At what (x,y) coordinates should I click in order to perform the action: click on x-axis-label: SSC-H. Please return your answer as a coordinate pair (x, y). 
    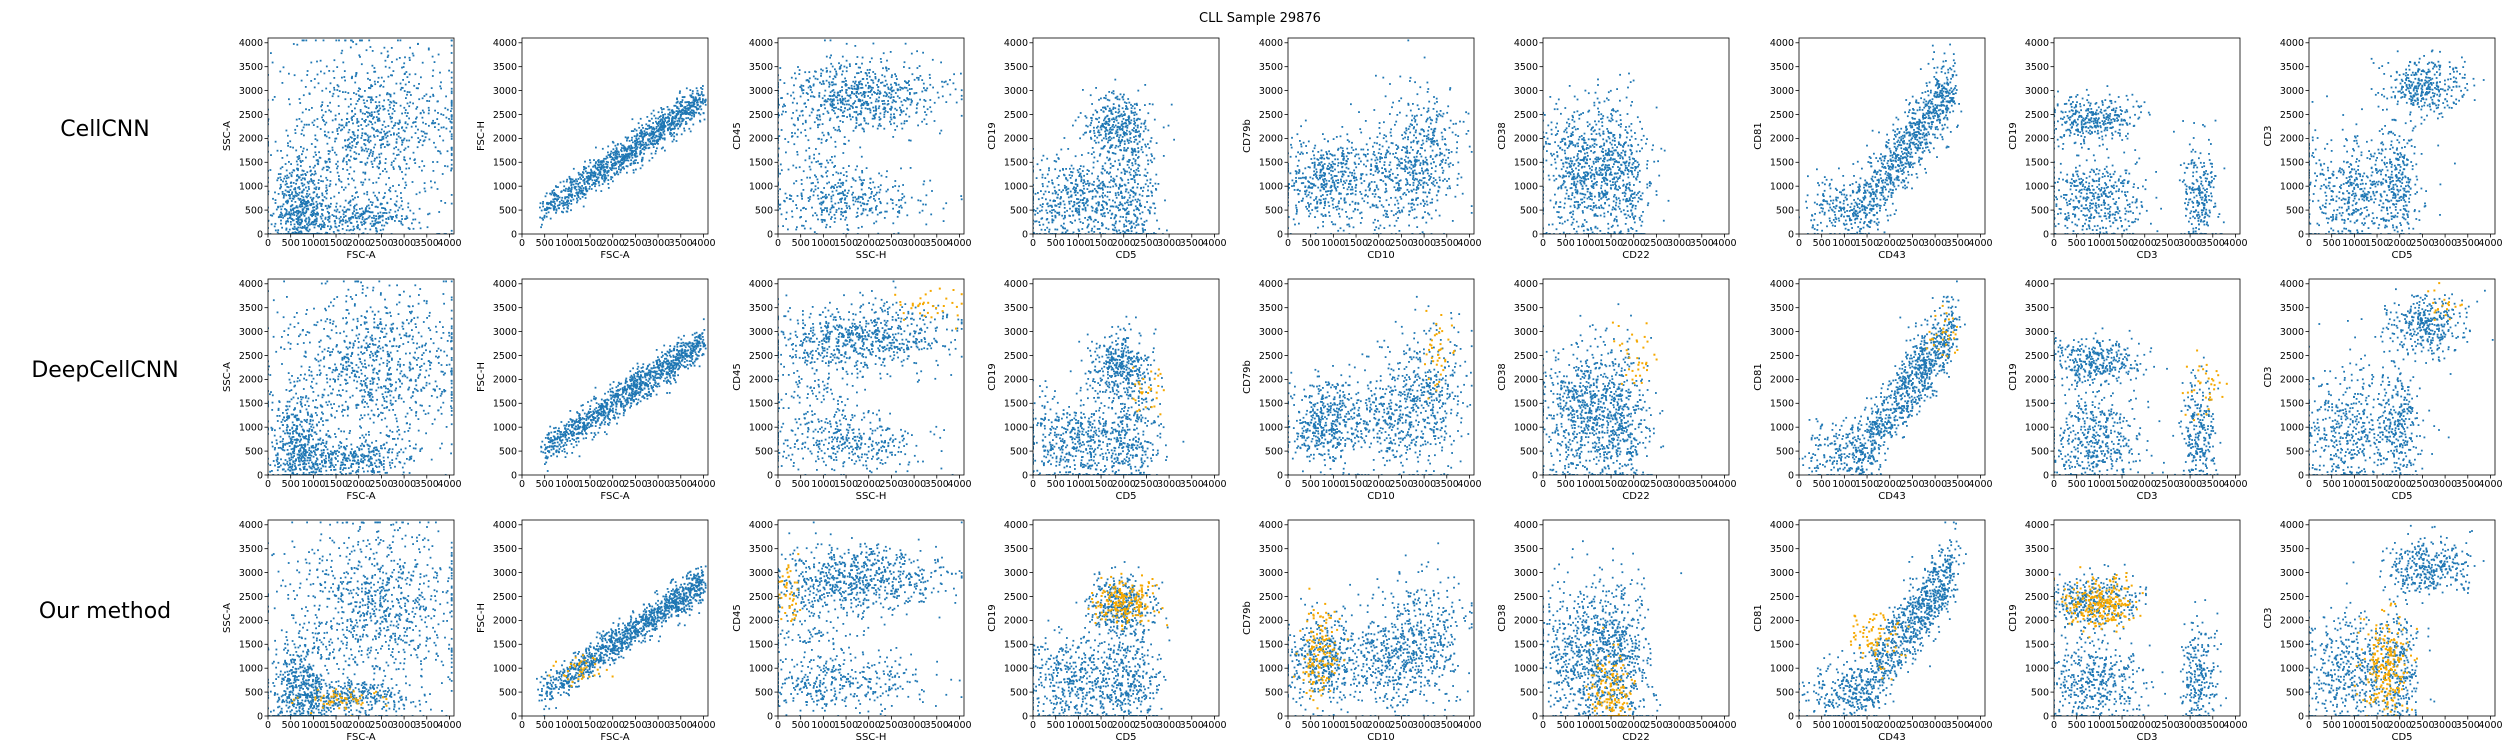
    Looking at the image, I should click on (871, 255).